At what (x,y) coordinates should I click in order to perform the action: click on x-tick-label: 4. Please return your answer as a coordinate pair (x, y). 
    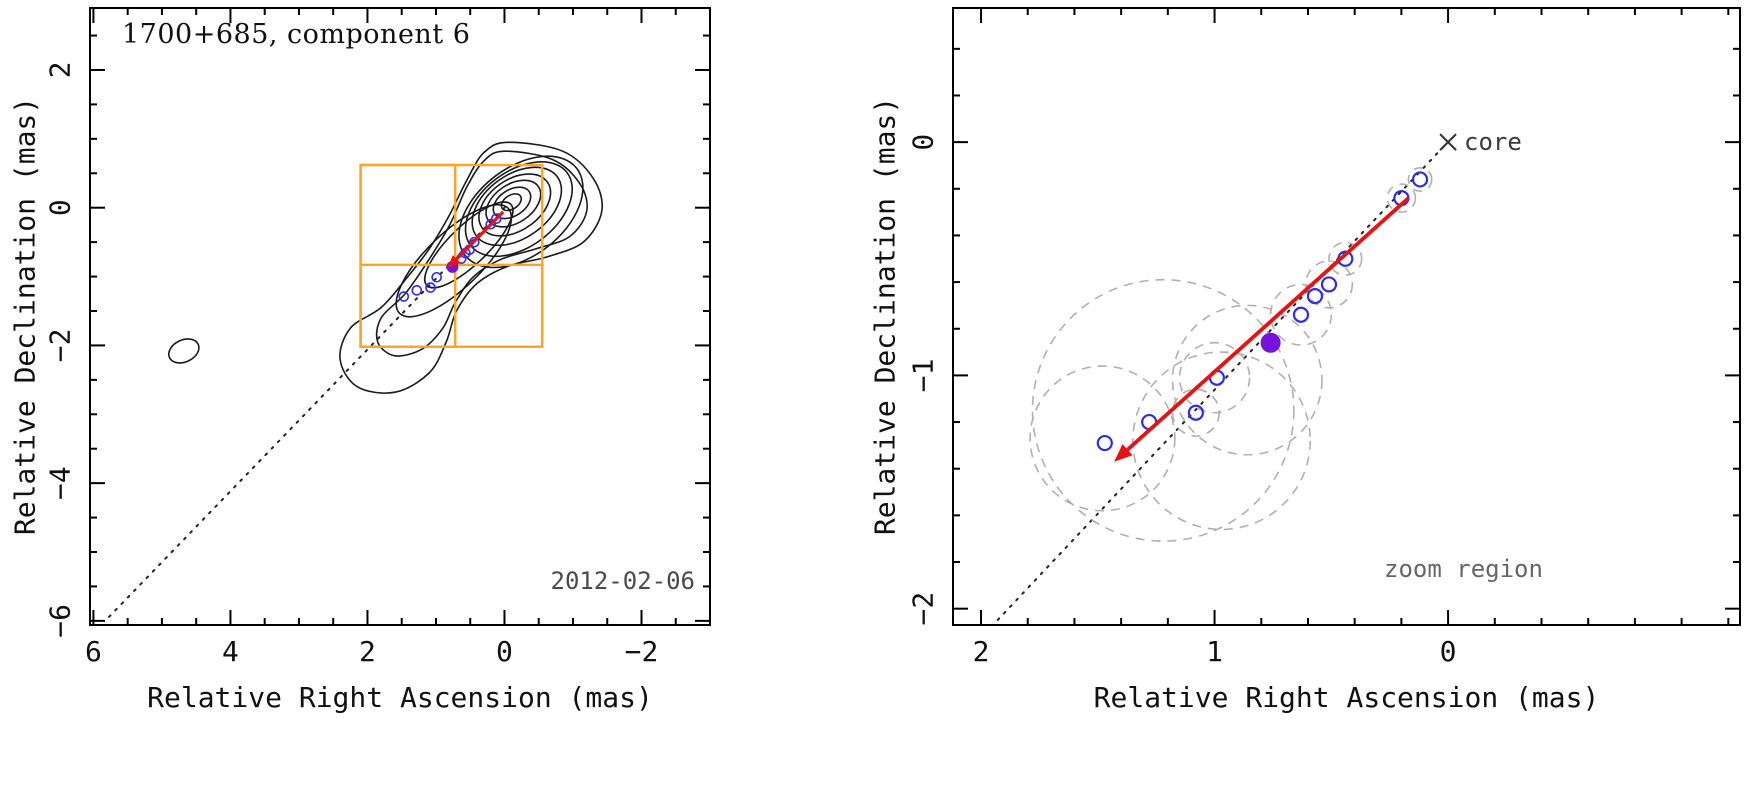
    Looking at the image, I should click on (230, 651).